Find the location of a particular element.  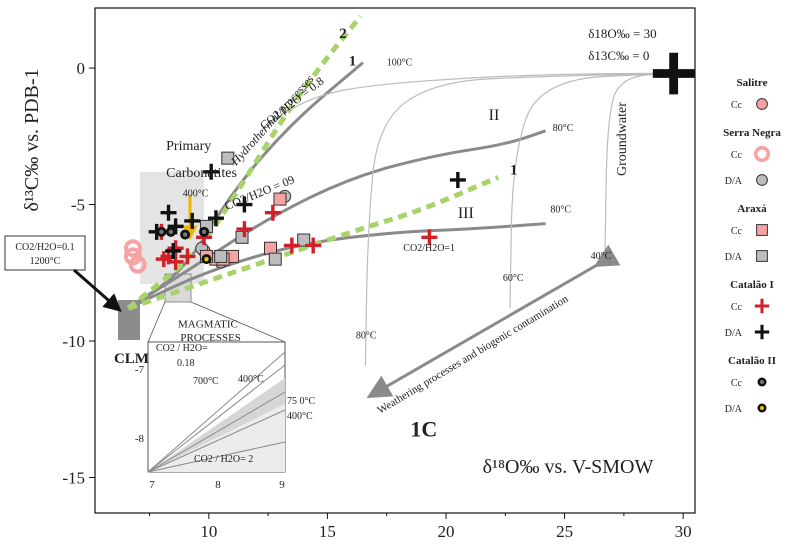

annotation-23: 1 is located at coordinates (514, 171).